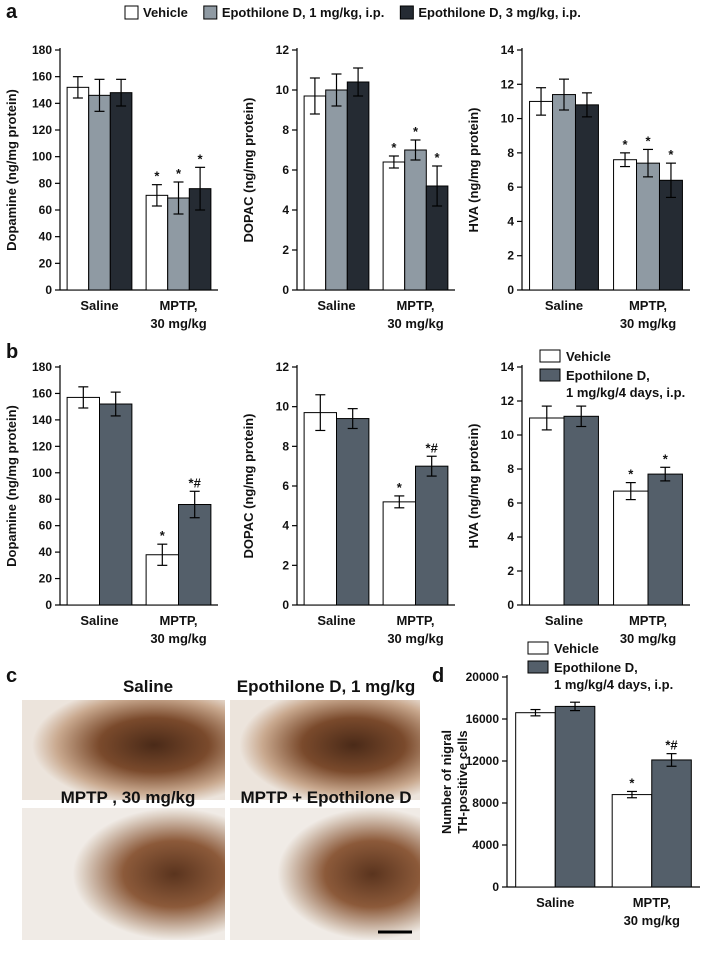 The width and height of the screenshot is (726, 971). What do you see at coordinates (454, 782) in the screenshot?
I see `y-axis-label: Number of nigralTH-positive cells` at bounding box center [454, 782].